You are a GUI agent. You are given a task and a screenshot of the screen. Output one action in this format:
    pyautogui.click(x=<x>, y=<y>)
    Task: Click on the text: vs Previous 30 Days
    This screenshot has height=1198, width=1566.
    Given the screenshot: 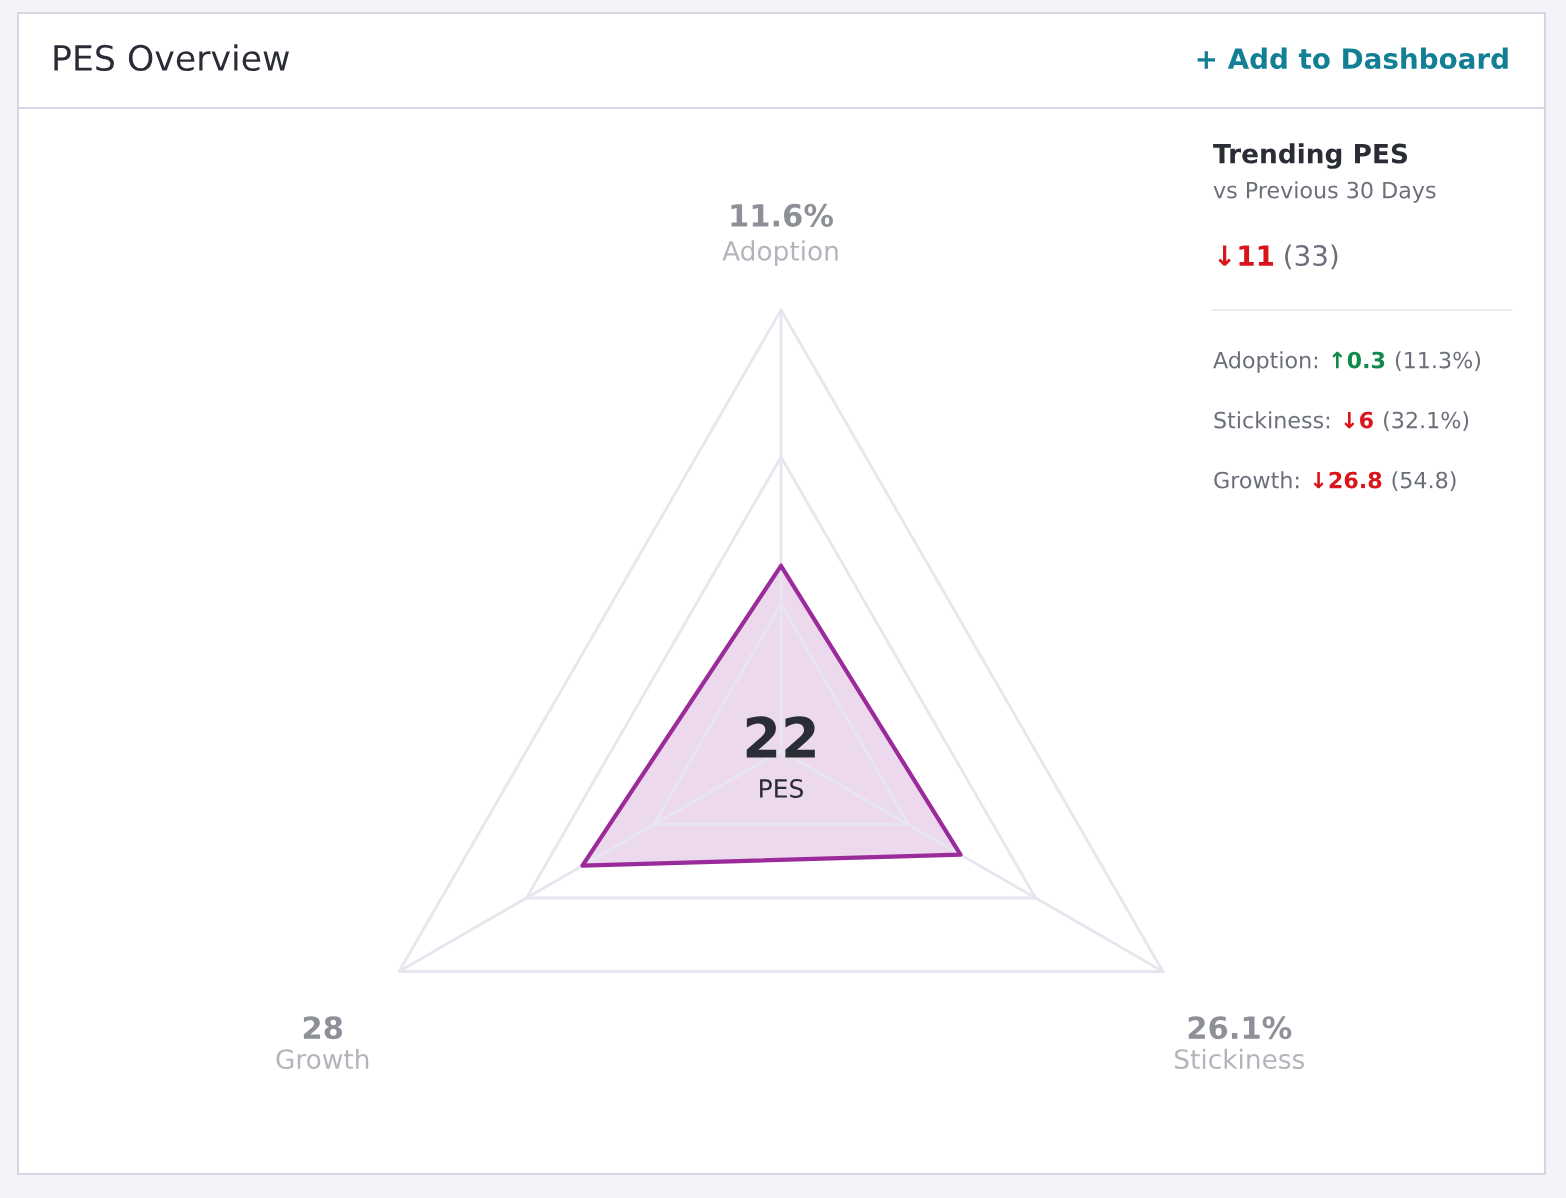 What is the action you would take?
    pyautogui.click(x=1324, y=192)
    